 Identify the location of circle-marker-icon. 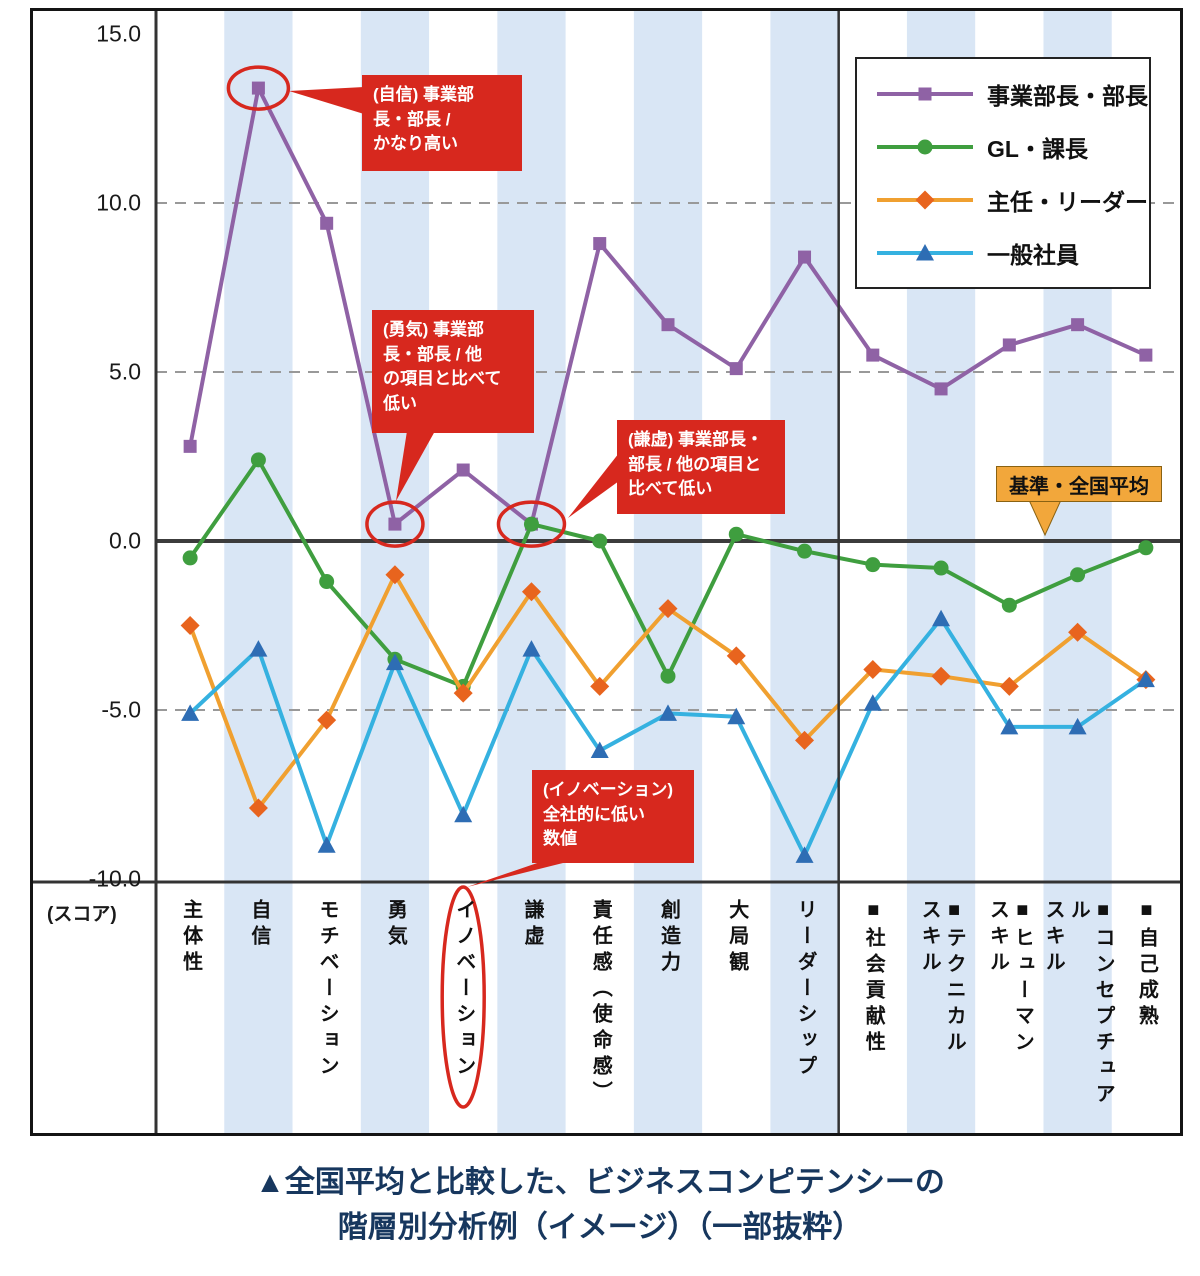
(925, 146).